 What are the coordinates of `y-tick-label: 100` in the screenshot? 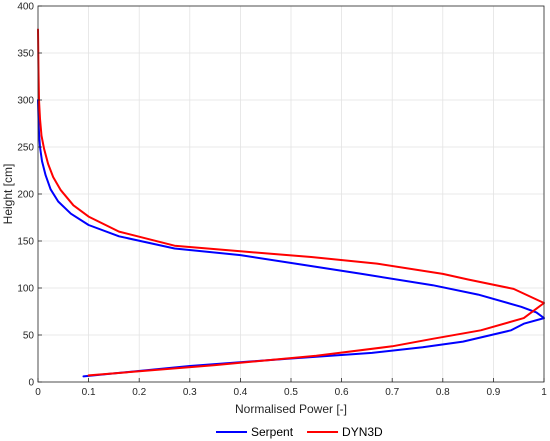 It's located at (25, 289).